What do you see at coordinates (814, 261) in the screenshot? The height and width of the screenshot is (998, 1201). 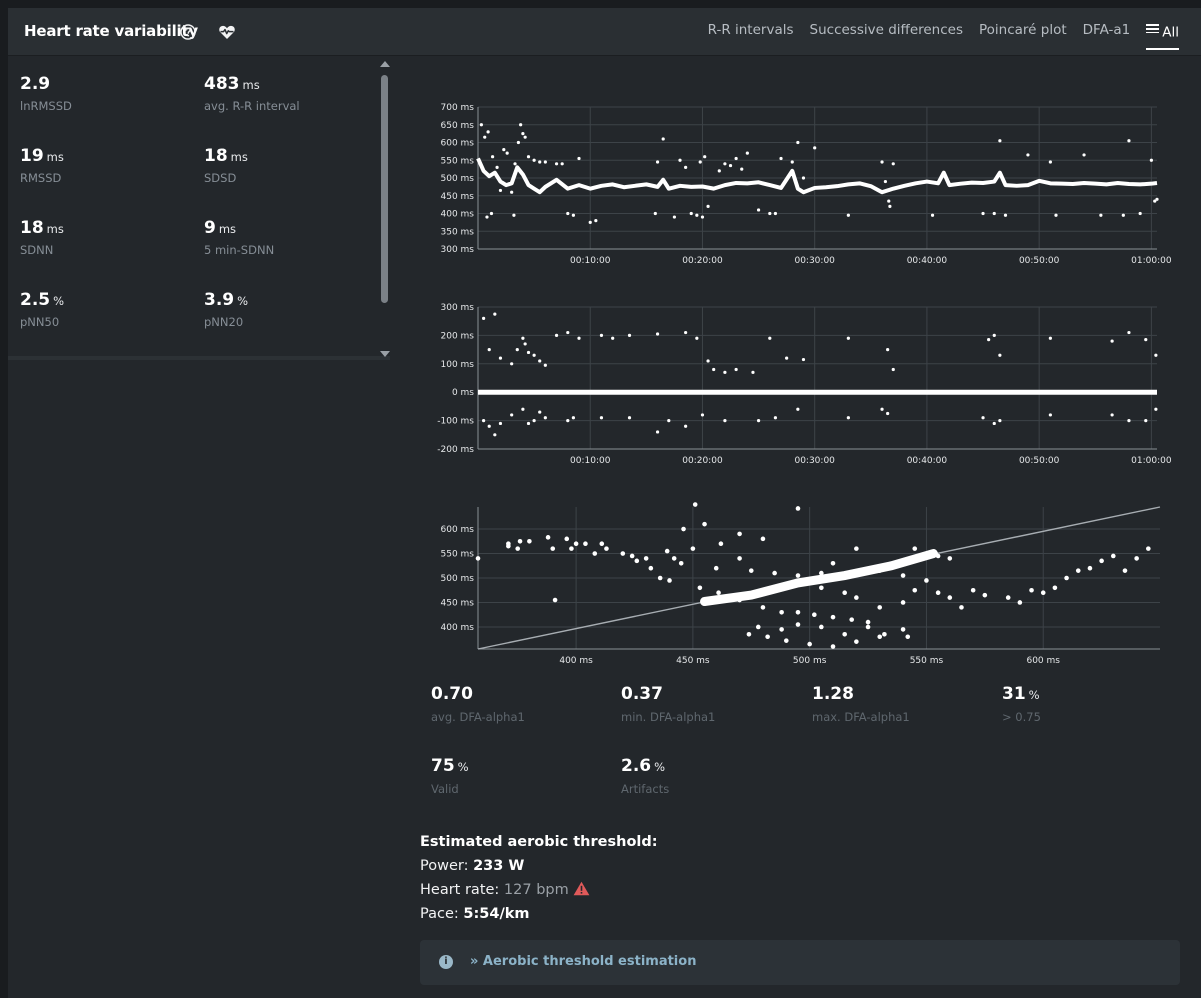 I see `rr-x-tick-label: 00:30:00` at bounding box center [814, 261].